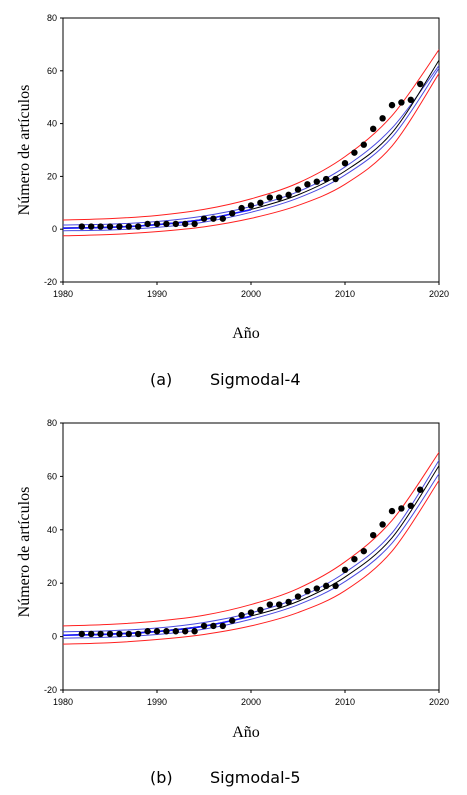 The image size is (467, 795). Describe the element at coordinates (52, 530) in the screenshot. I see `panel-b-y-tick-label: 40` at that location.